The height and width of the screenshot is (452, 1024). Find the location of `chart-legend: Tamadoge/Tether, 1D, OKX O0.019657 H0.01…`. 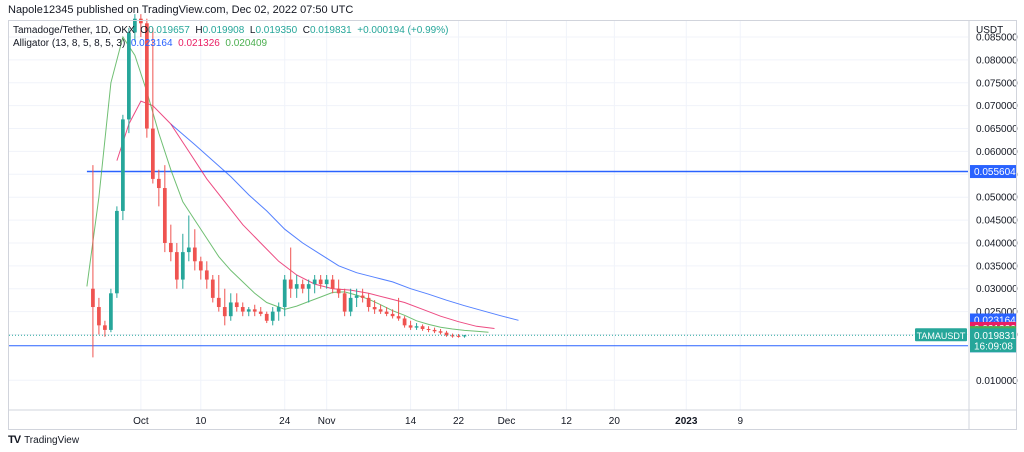

chart-legend: Tamadoge/Tether, 1D, OKX O0.019657 H0.01… is located at coordinates (230, 37).